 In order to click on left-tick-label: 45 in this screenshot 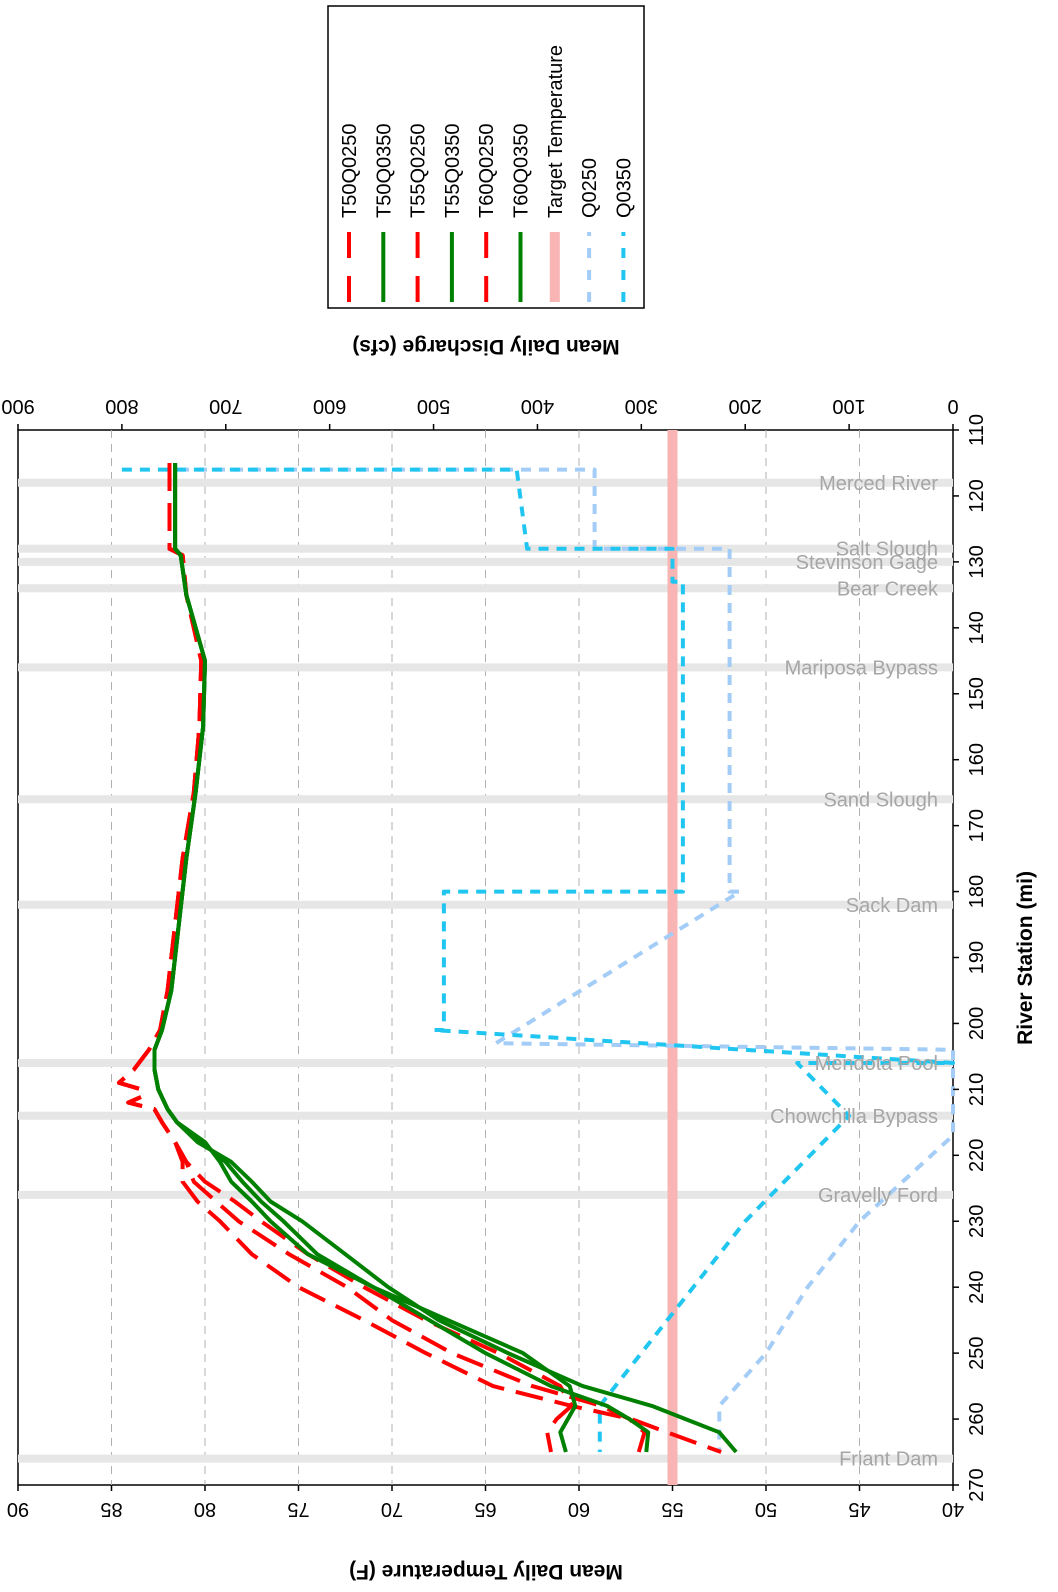, I will do `click(859, 1509)`.